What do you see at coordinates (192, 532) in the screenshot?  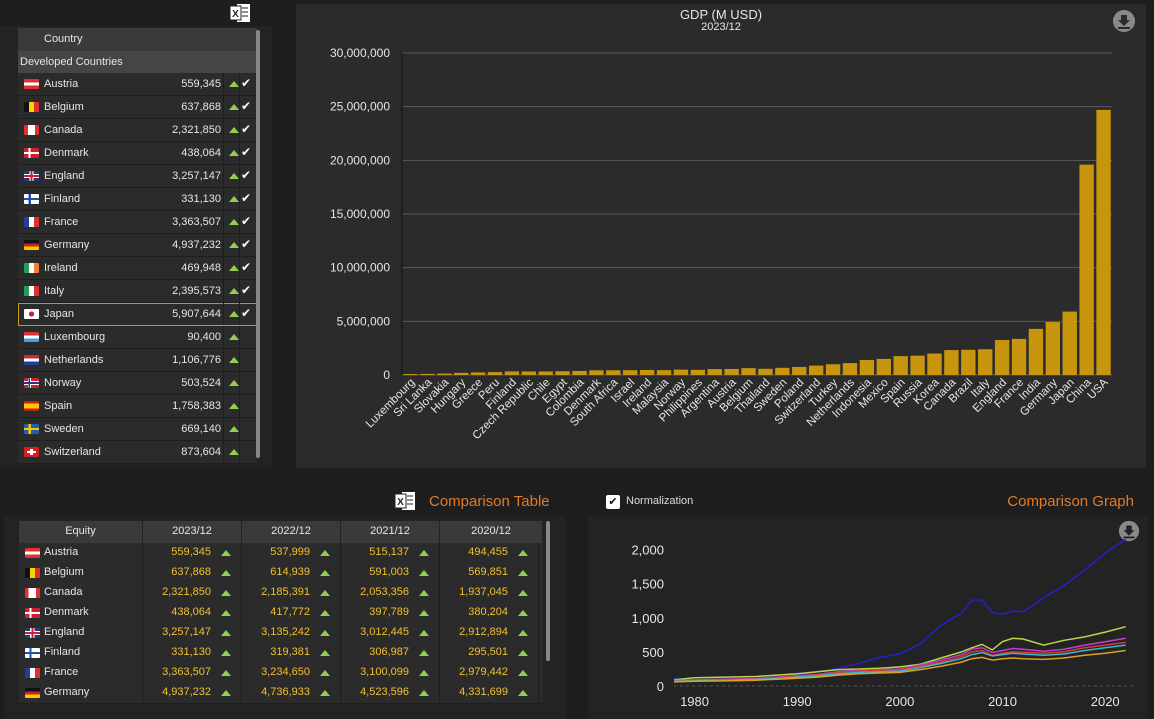 I see `comparison-column-header: 2023/12` at bounding box center [192, 532].